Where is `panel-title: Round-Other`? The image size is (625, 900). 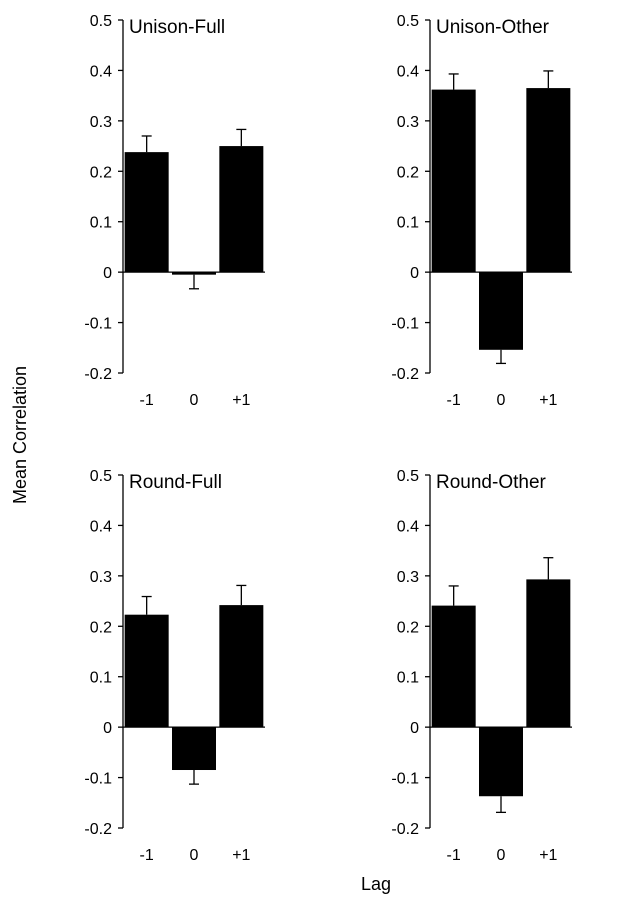
panel-title: Round-Other is located at coordinates (491, 482).